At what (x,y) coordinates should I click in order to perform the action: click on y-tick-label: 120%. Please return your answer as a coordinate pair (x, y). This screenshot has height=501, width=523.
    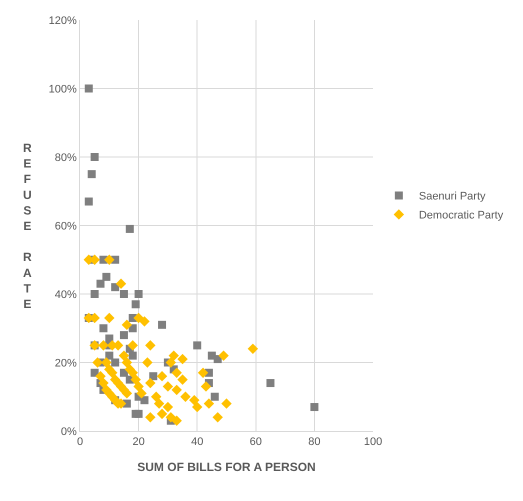
    Looking at the image, I should click on (63, 20).